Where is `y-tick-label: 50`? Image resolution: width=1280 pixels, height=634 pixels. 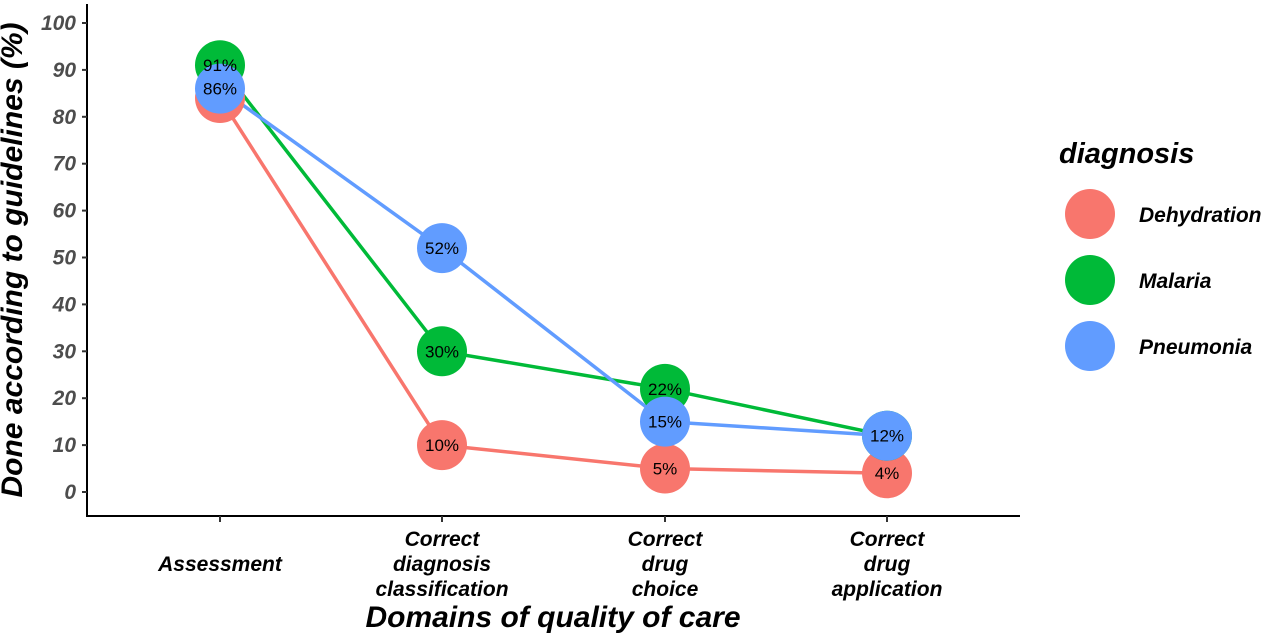
y-tick-label: 50 is located at coordinates (65, 258).